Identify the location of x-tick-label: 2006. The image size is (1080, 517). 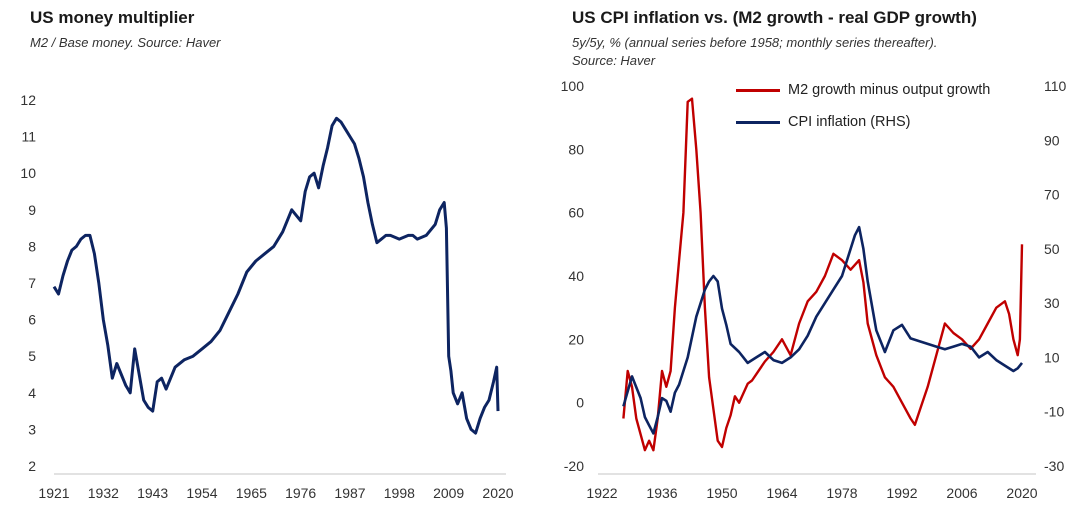
(961, 493).